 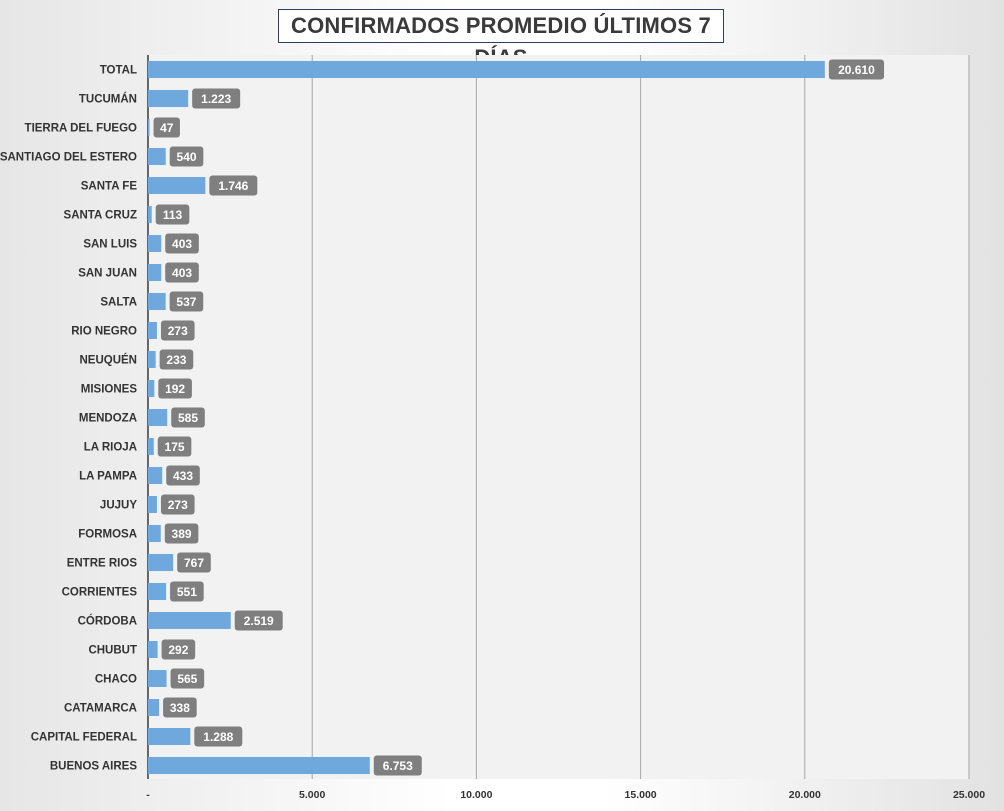 I want to click on category-label: CÓRDOBA, so click(x=107, y=621).